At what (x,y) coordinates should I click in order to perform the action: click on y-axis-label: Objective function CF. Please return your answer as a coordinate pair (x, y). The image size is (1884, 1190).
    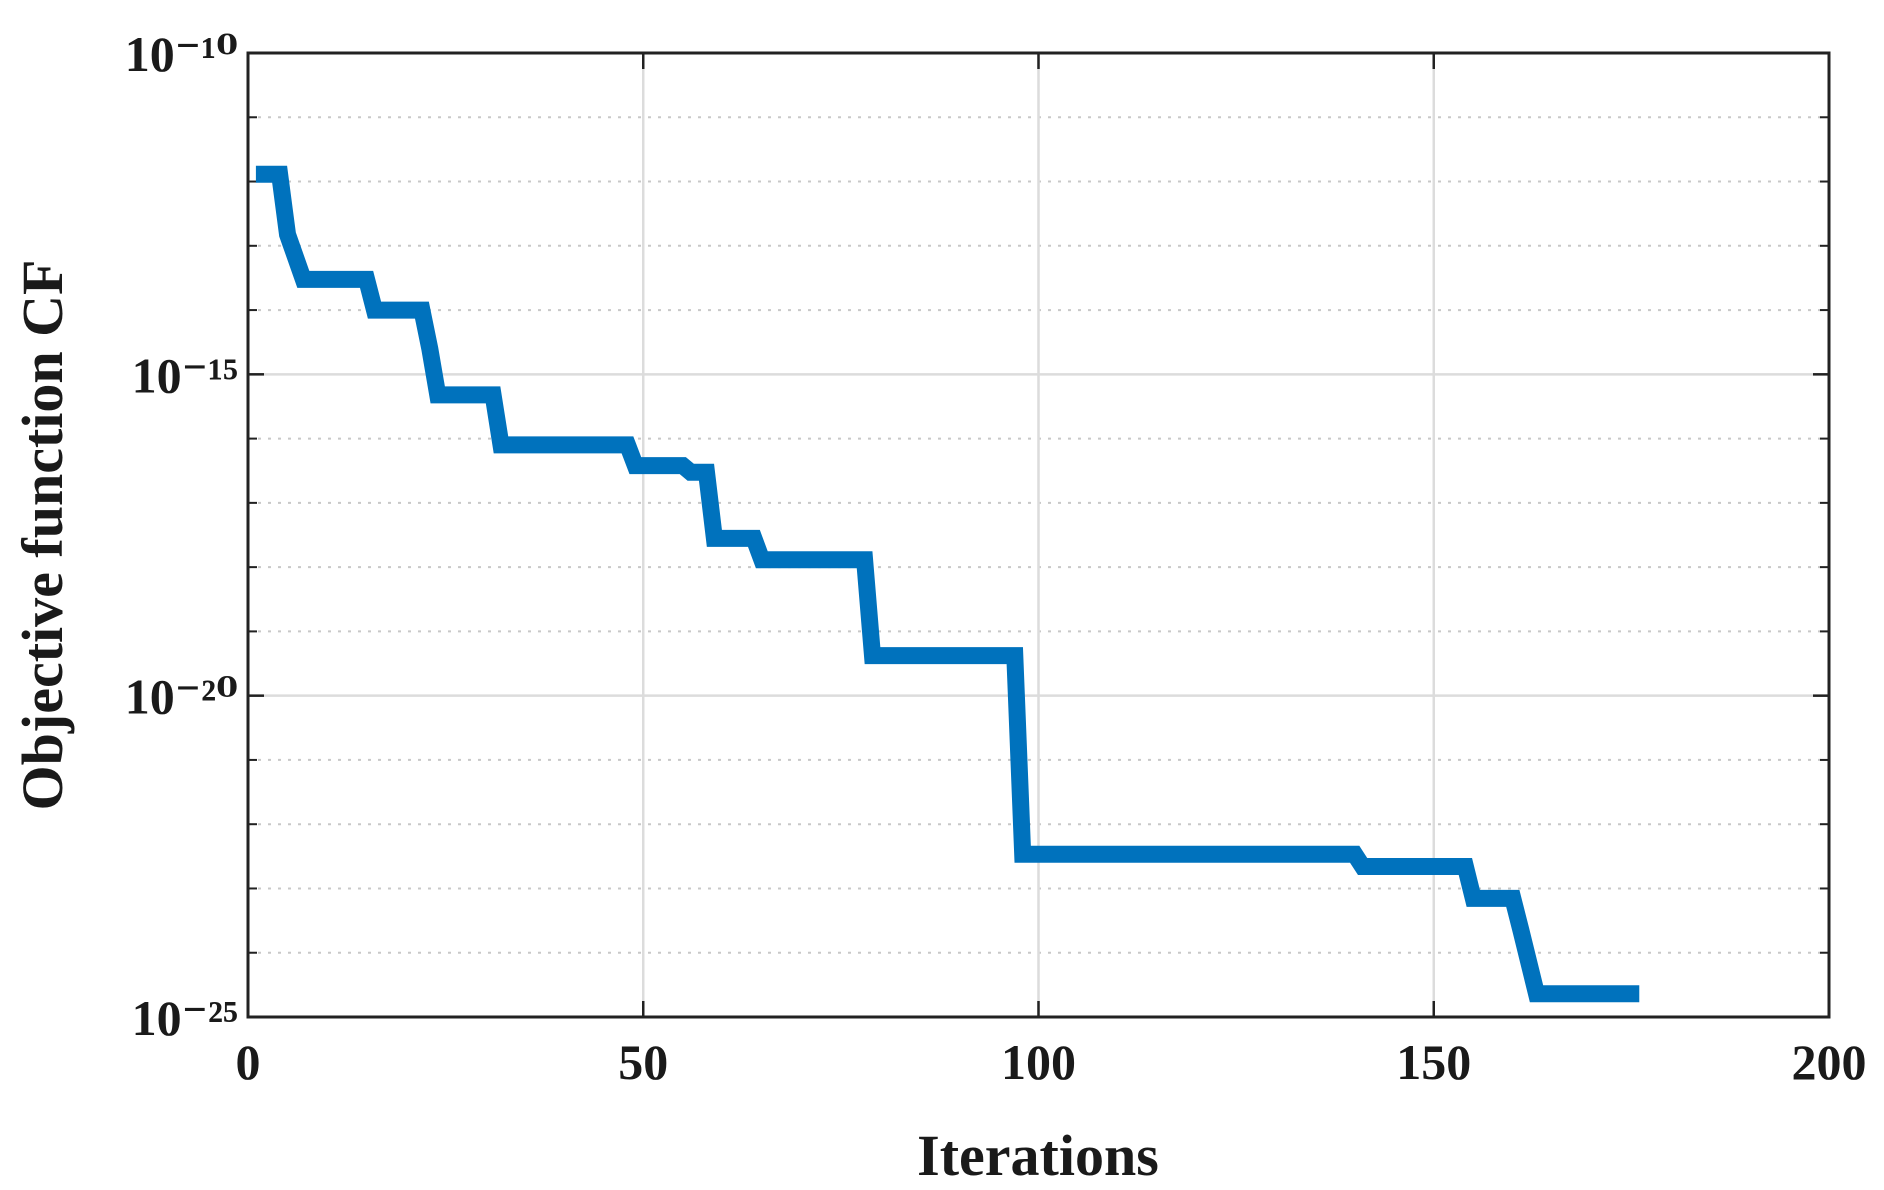
    Looking at the image, I should click on (42, 535).